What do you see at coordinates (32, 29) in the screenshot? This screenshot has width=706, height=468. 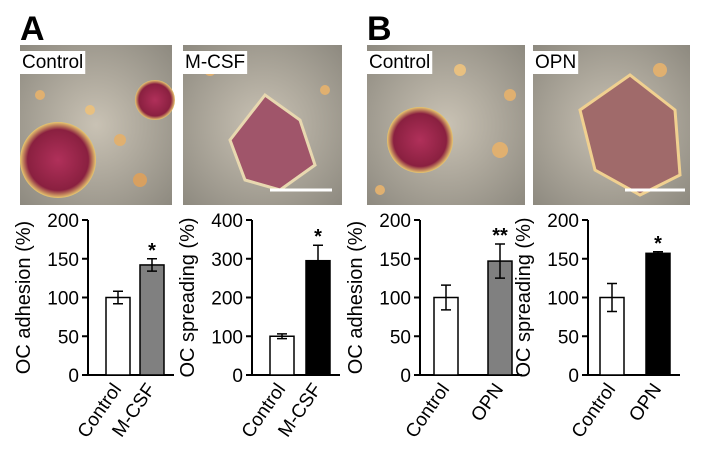 I see `panel-label: A` at bounding box center [32, 29].